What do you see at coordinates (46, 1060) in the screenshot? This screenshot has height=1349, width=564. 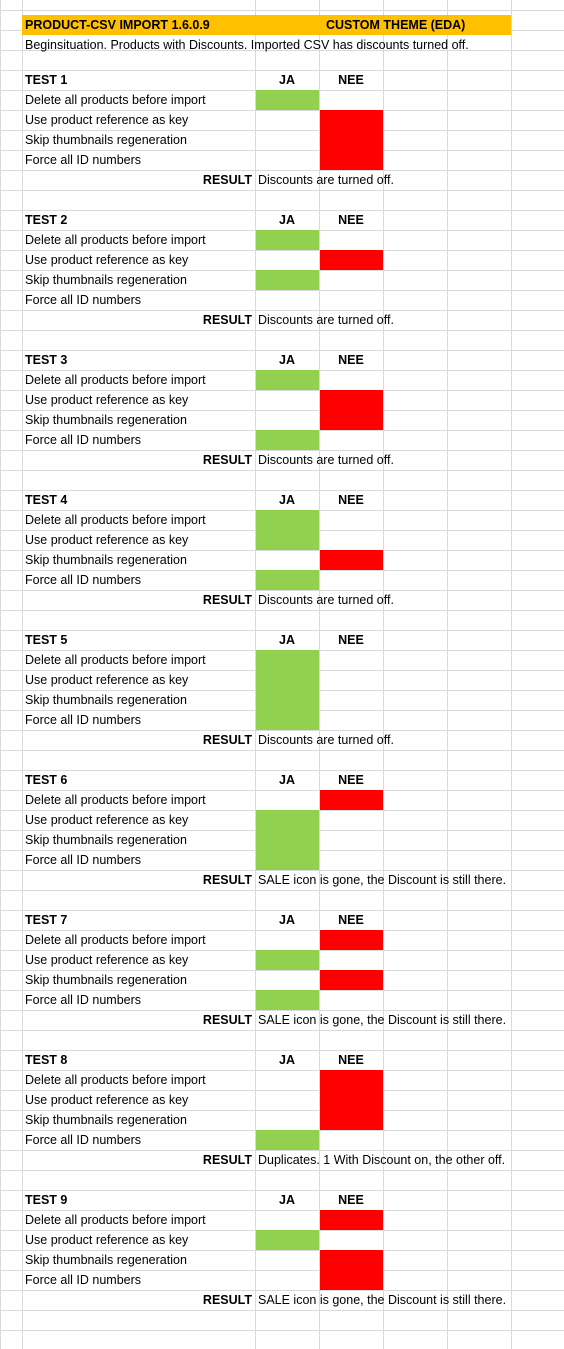 I see `test-title: TEST 8` at bounding box center [46, 1060].